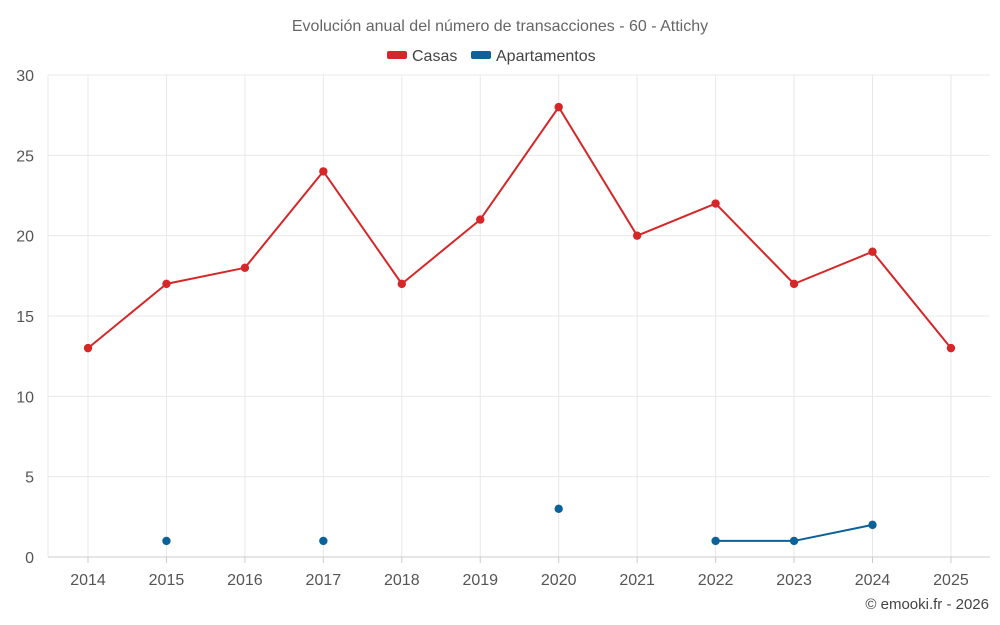 The width and height of the screenshot is (1000, 625). I want to click on data-point-casas-2016, so click(245, 267).